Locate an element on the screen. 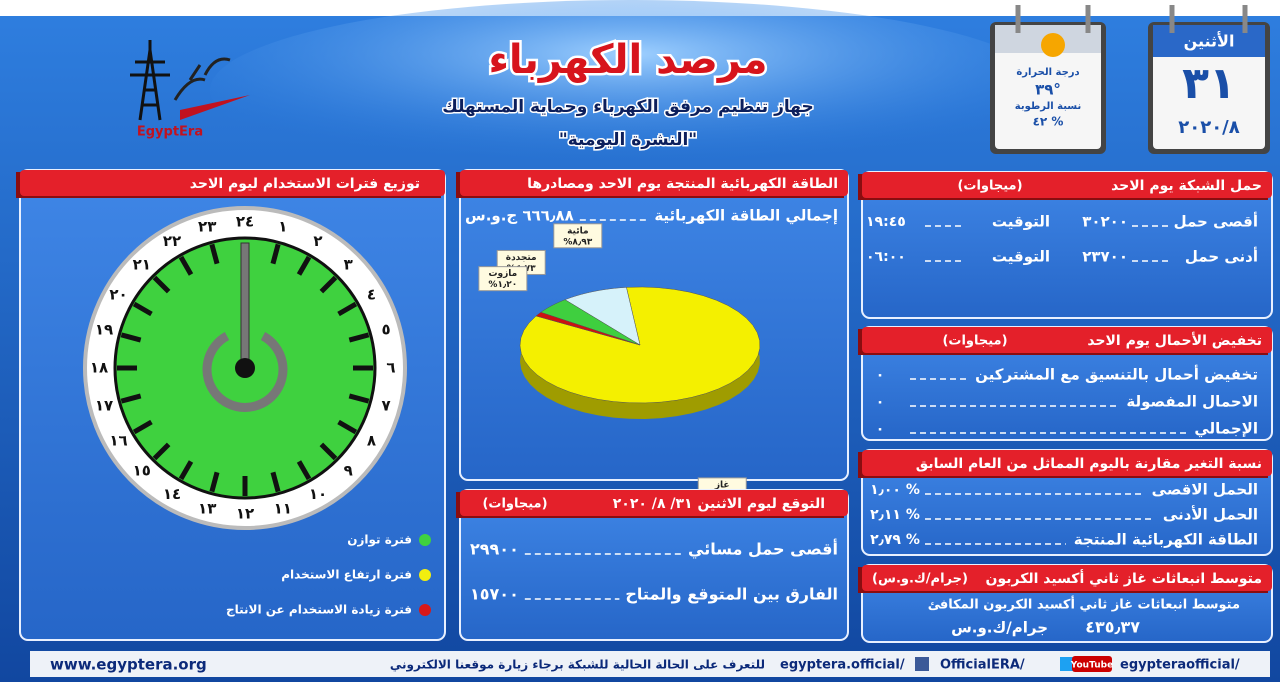  slice-value: %١٫٢٠ is located at coordinates (502, 285).